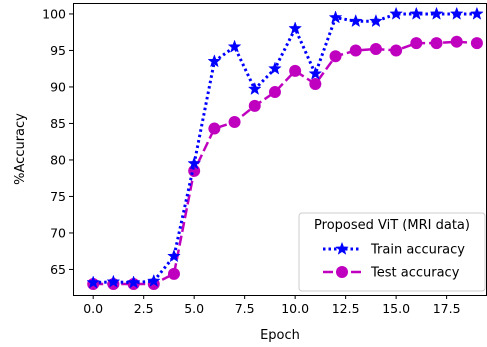 This screenshot has height=347, width=487. I want to click on legend-entries: Train accuracy Test accuracy, so click(394, 261).